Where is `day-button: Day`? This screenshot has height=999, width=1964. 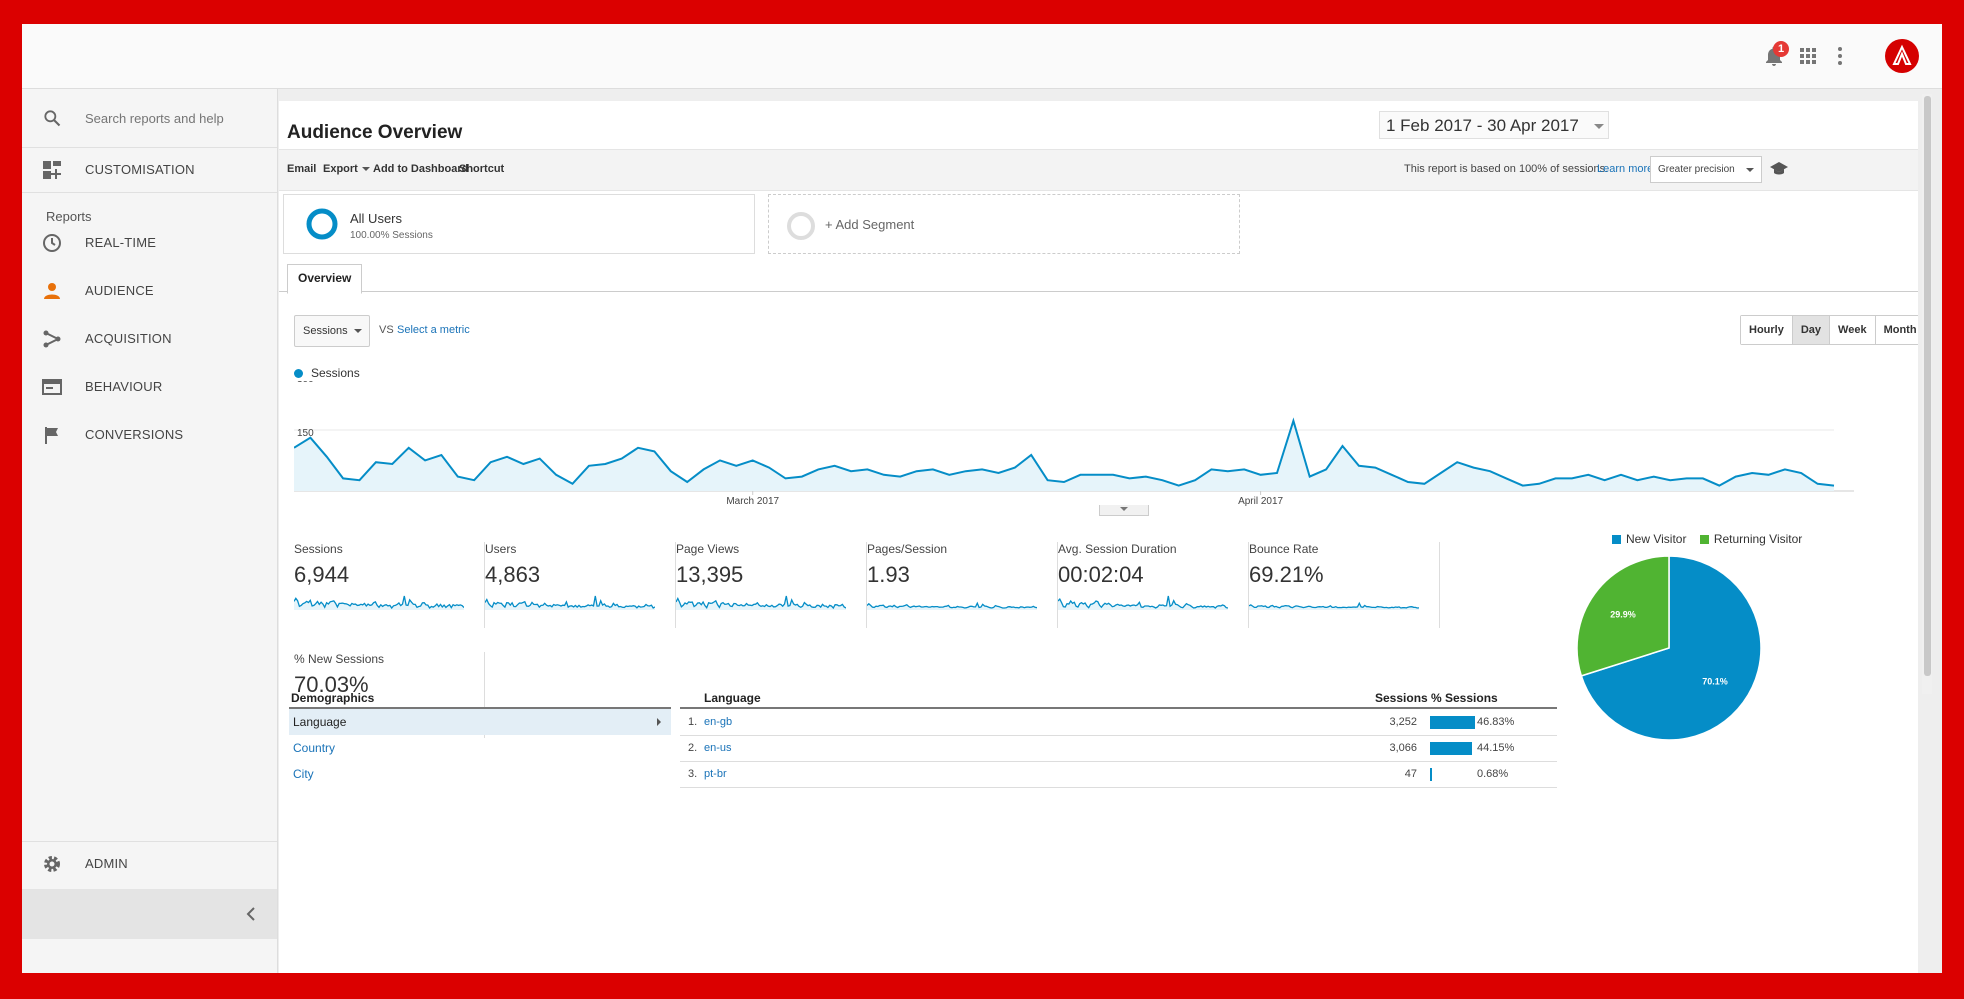
day-button: Day is located at coordinates (1811, 330).